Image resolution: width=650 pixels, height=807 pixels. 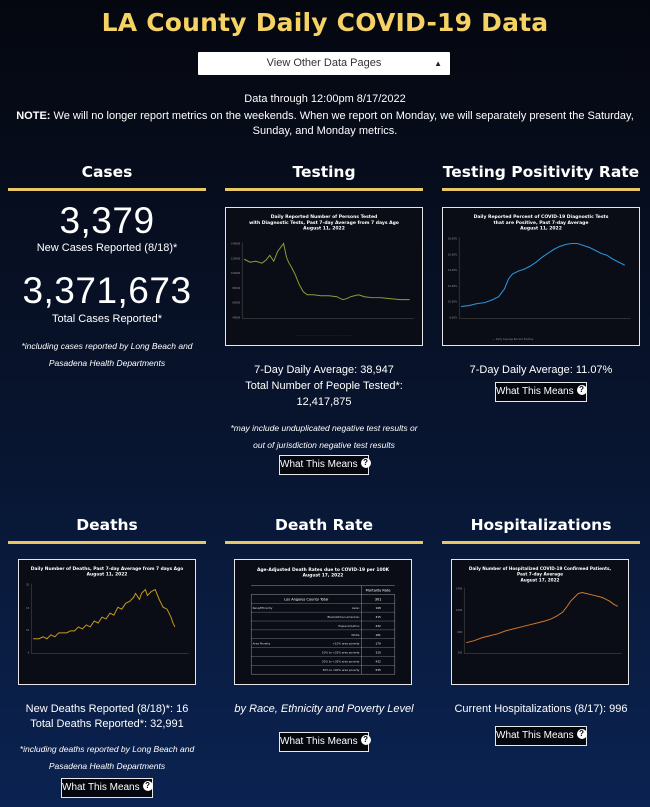 I want to click on new-cases-value: 3,379, so click(x=107, y=220).